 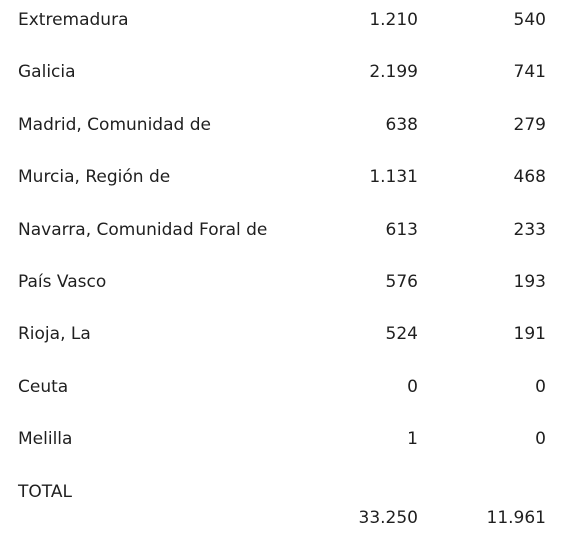 I want to click on value-col-1: 1.131, so click(x=393, y=177).